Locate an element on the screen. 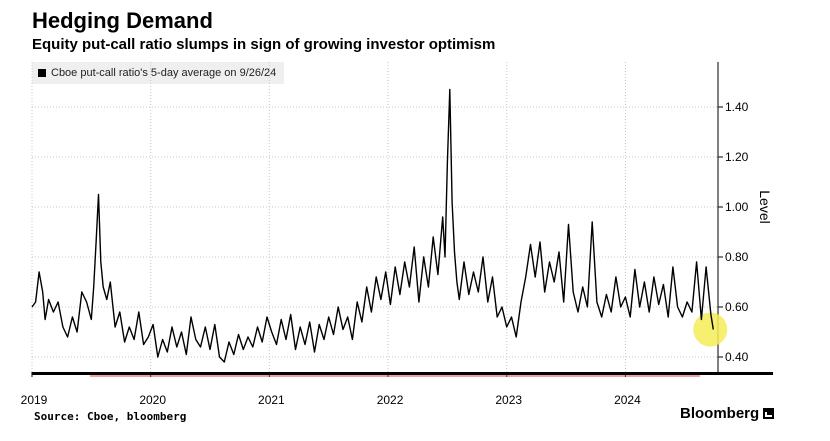  source-note: Source: Cboe, bloomberg is located at coordinates (110, 416).